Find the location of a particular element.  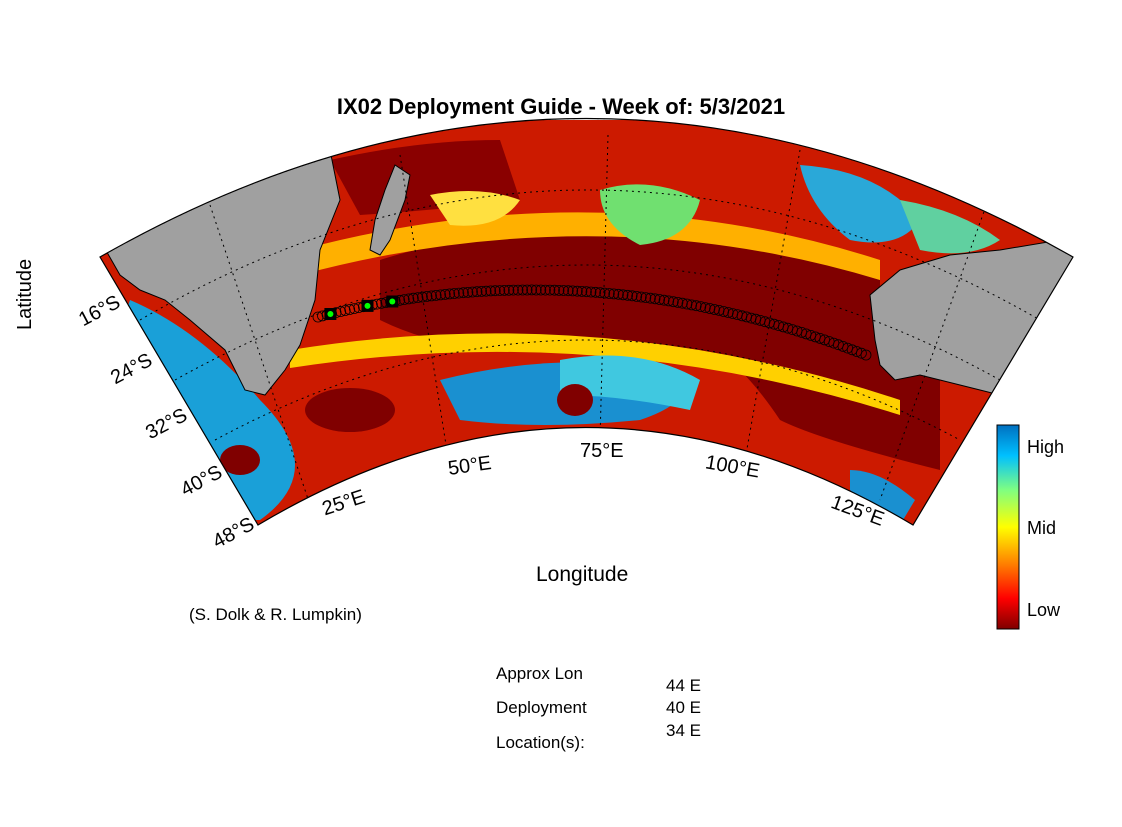

y-axis-label: Latitude is located at coordinates (25, 294).